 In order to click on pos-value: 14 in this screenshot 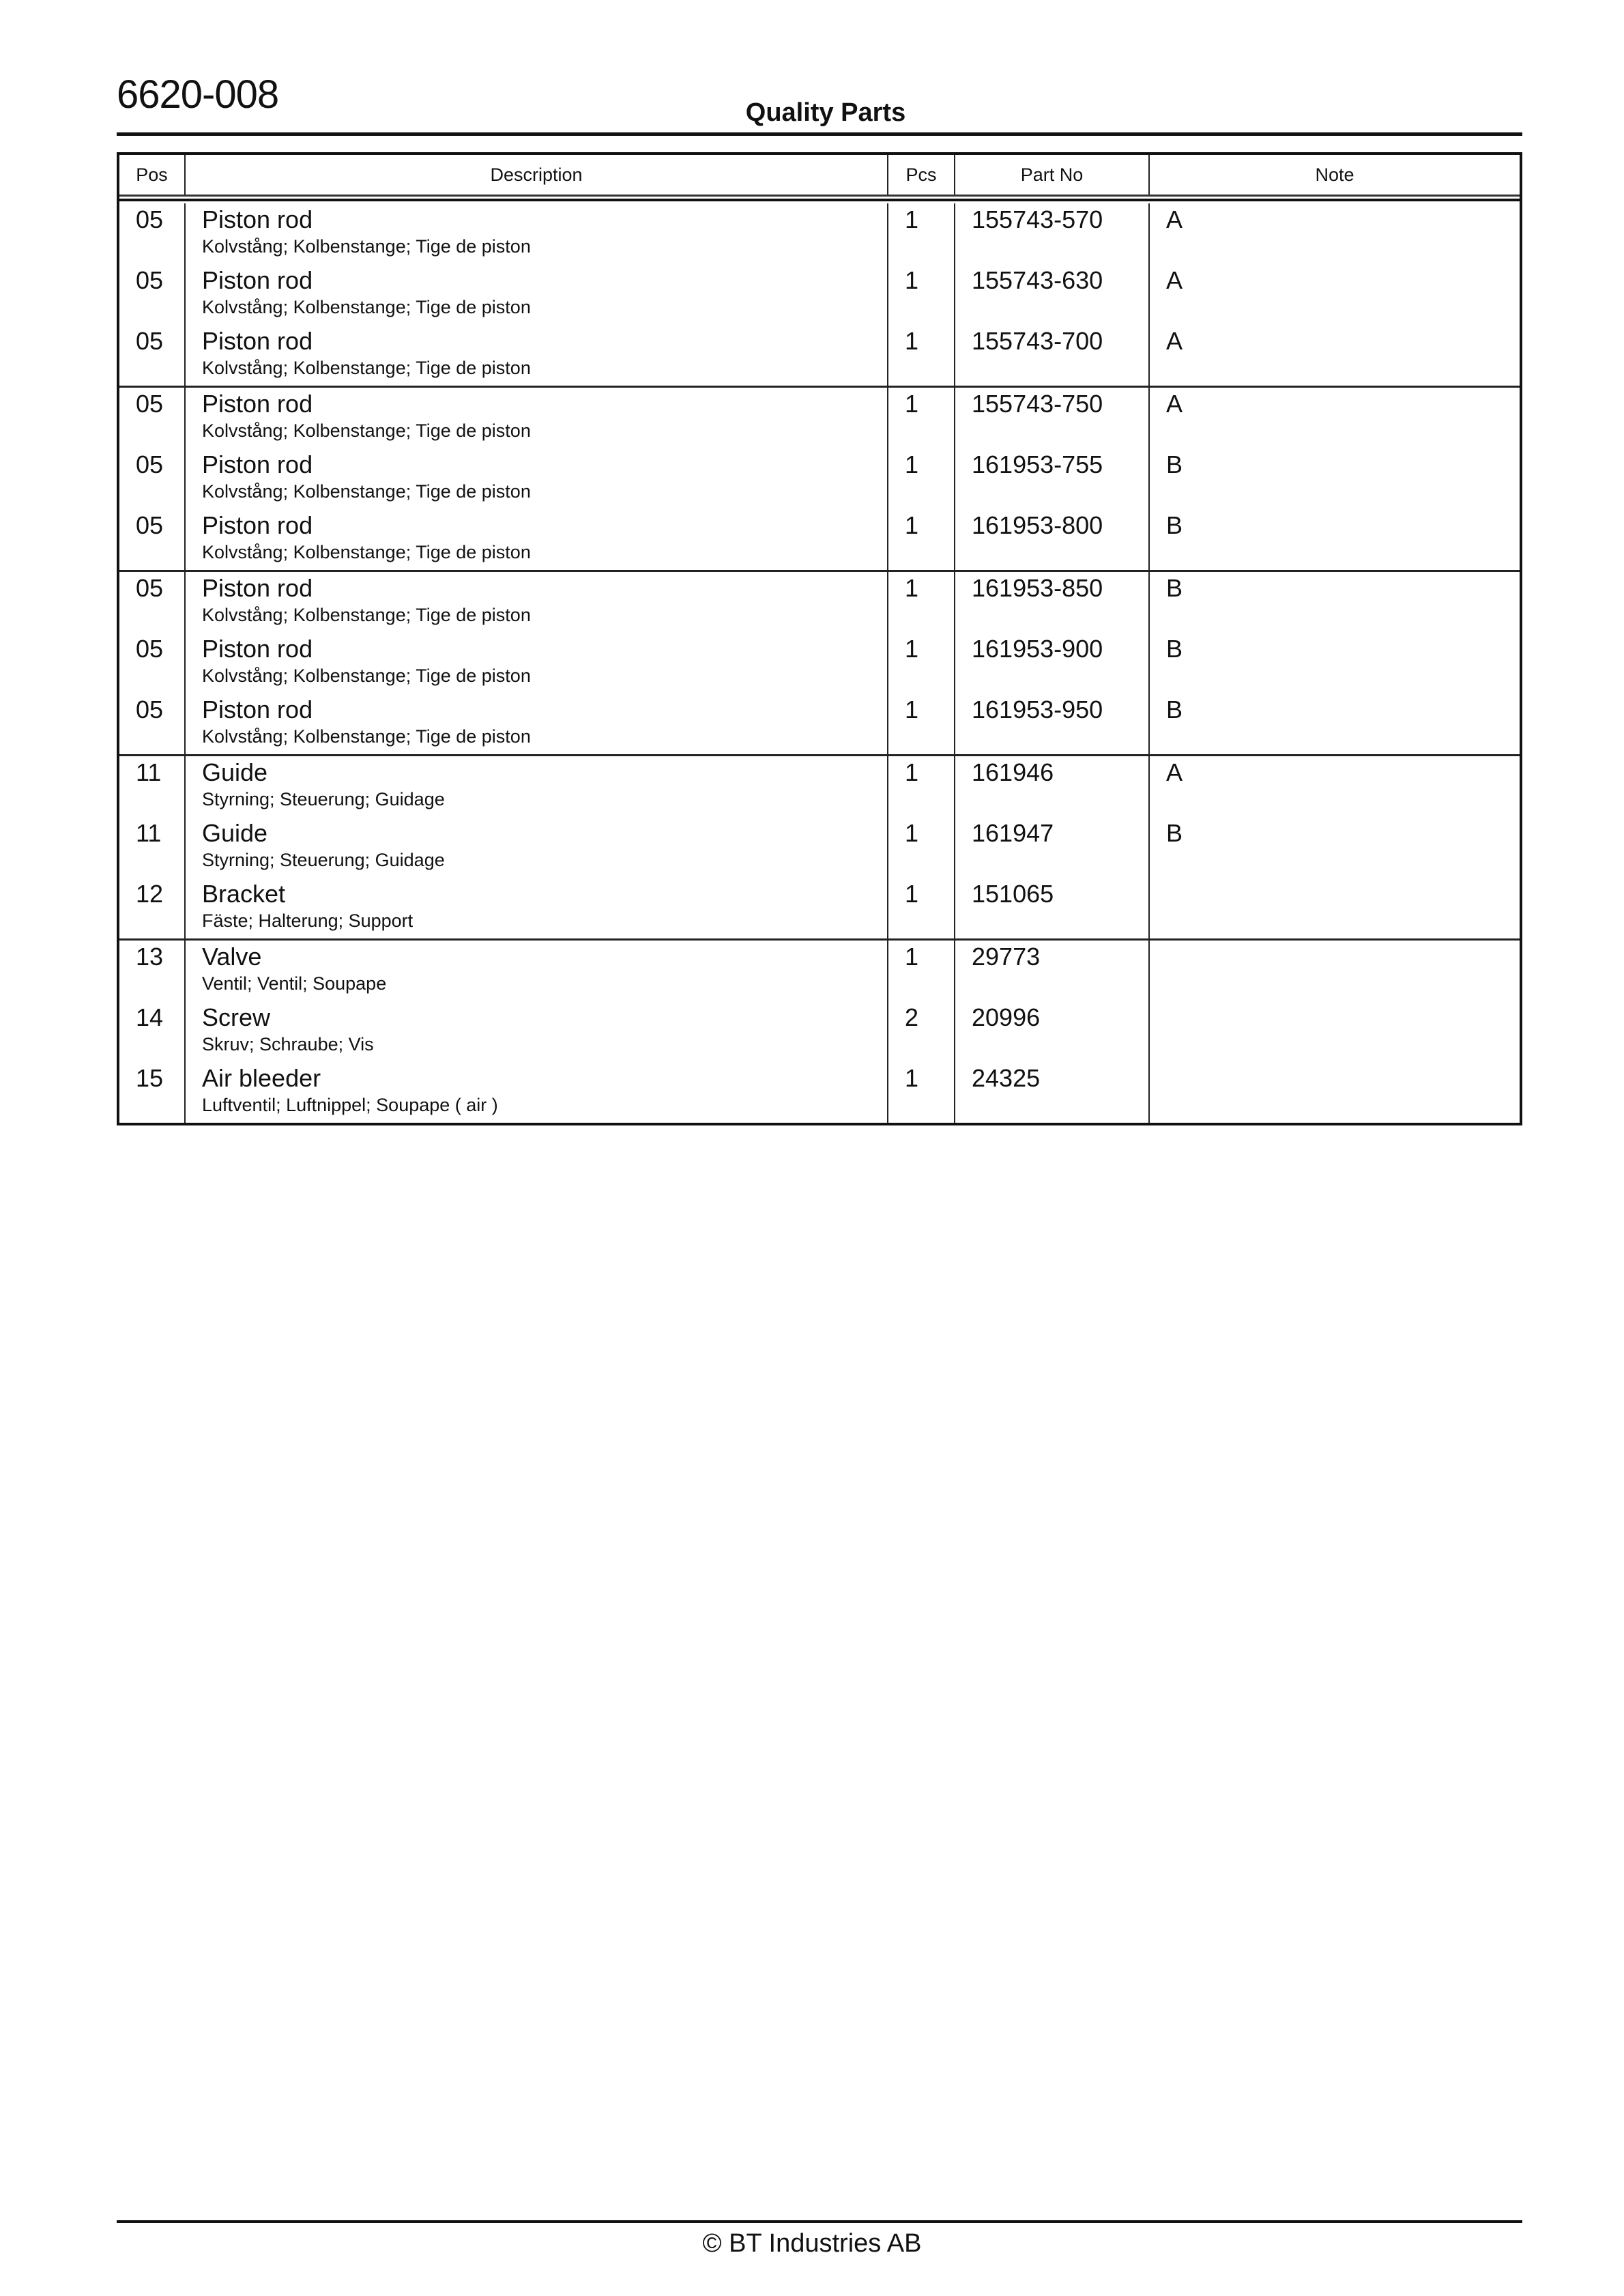, I will do `click(150, 1017)`.